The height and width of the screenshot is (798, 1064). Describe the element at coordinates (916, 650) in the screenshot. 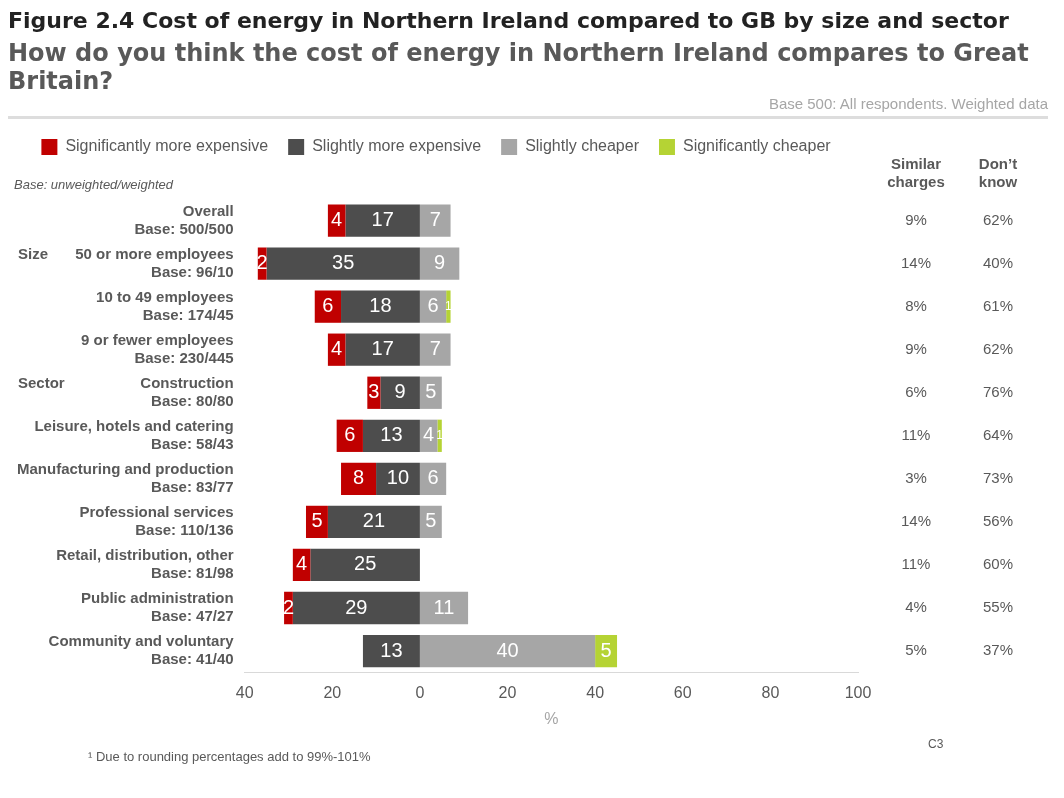

I see `text: 5%` at that location.